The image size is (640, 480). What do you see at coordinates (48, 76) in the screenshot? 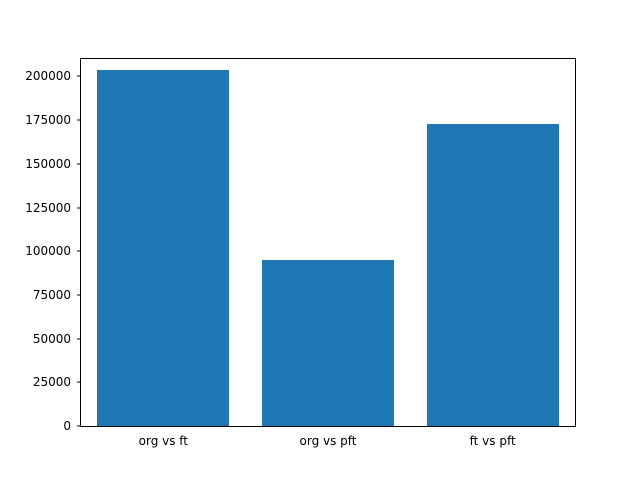
I see `y-tick-label: 200000` at bounding box center [48, 76].